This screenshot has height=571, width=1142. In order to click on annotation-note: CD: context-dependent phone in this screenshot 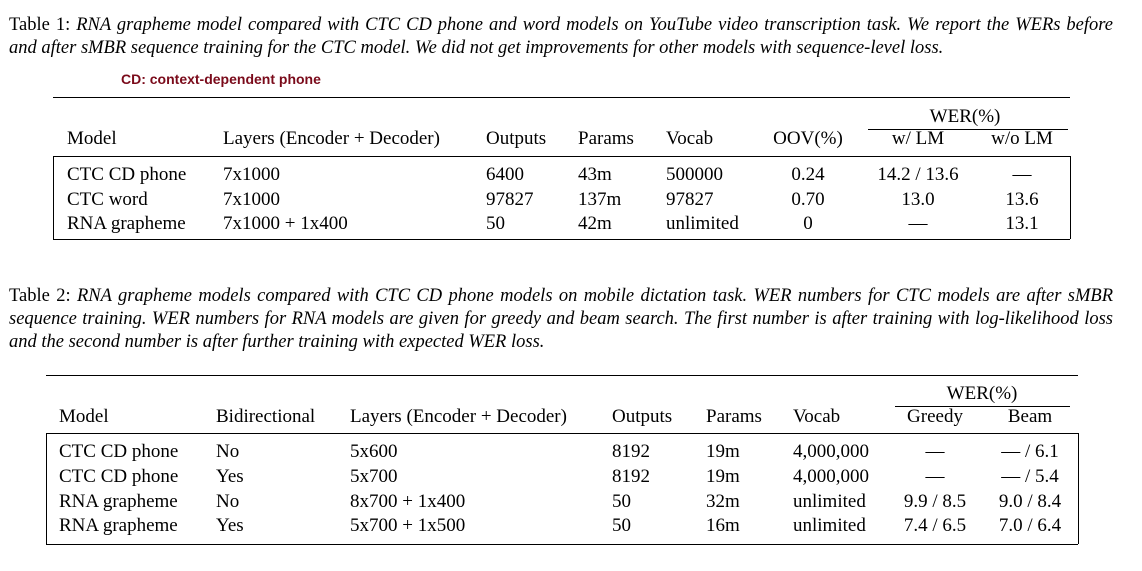, I will do `click(221, 79)`.